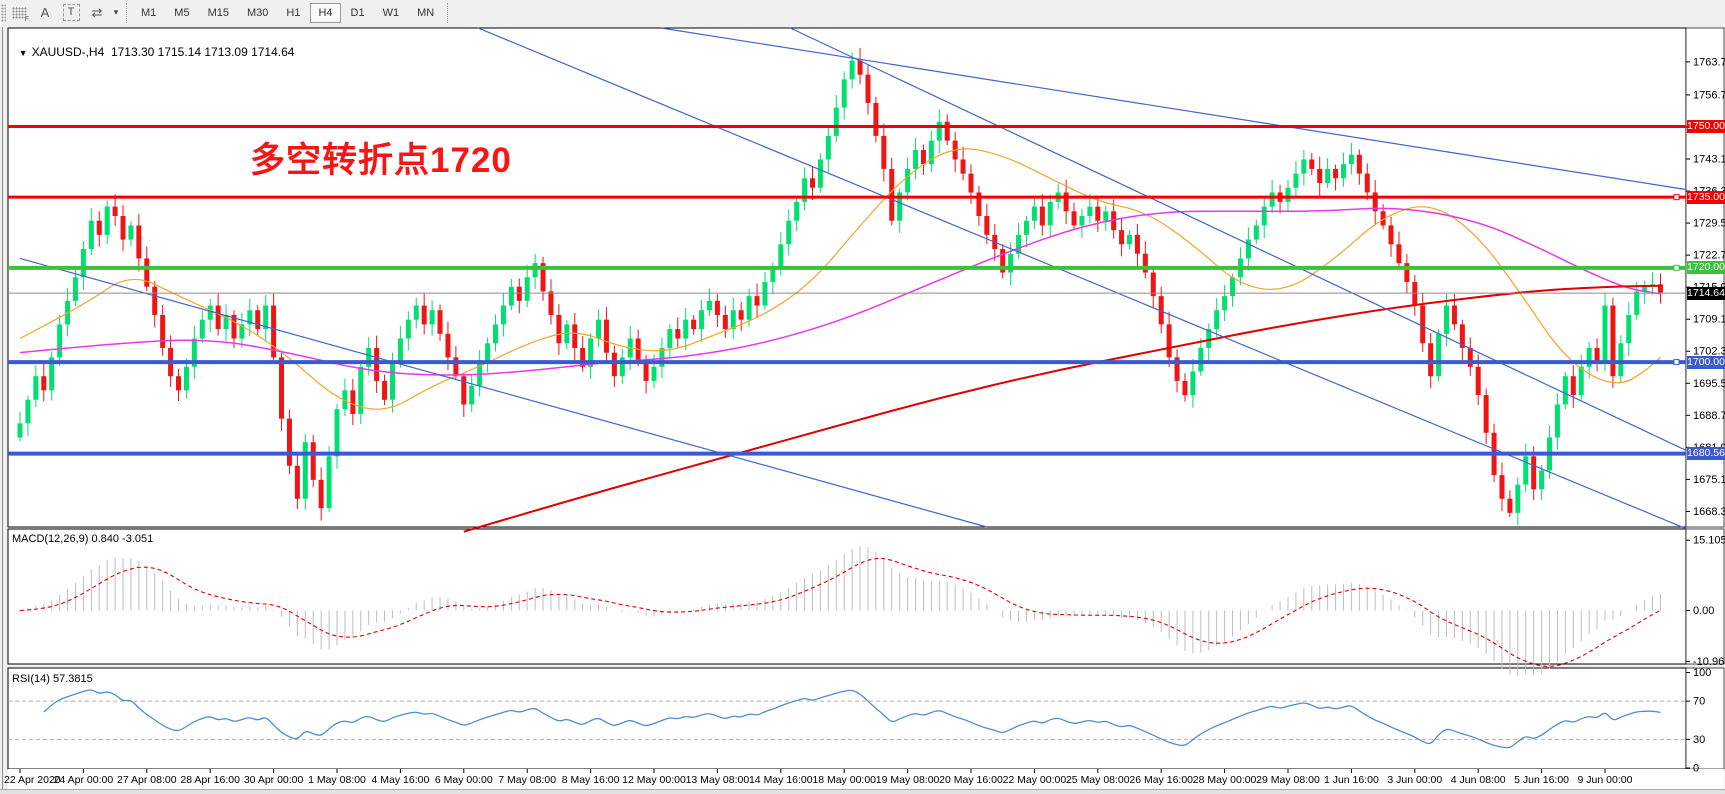 Image resolution: width=1725 pixels, height=794 pixels. What do you see at coordinates (1541, 780) in the screenshot?
I see `time-label: 5 Jun 16:00` at bounding box center [1541, 780].